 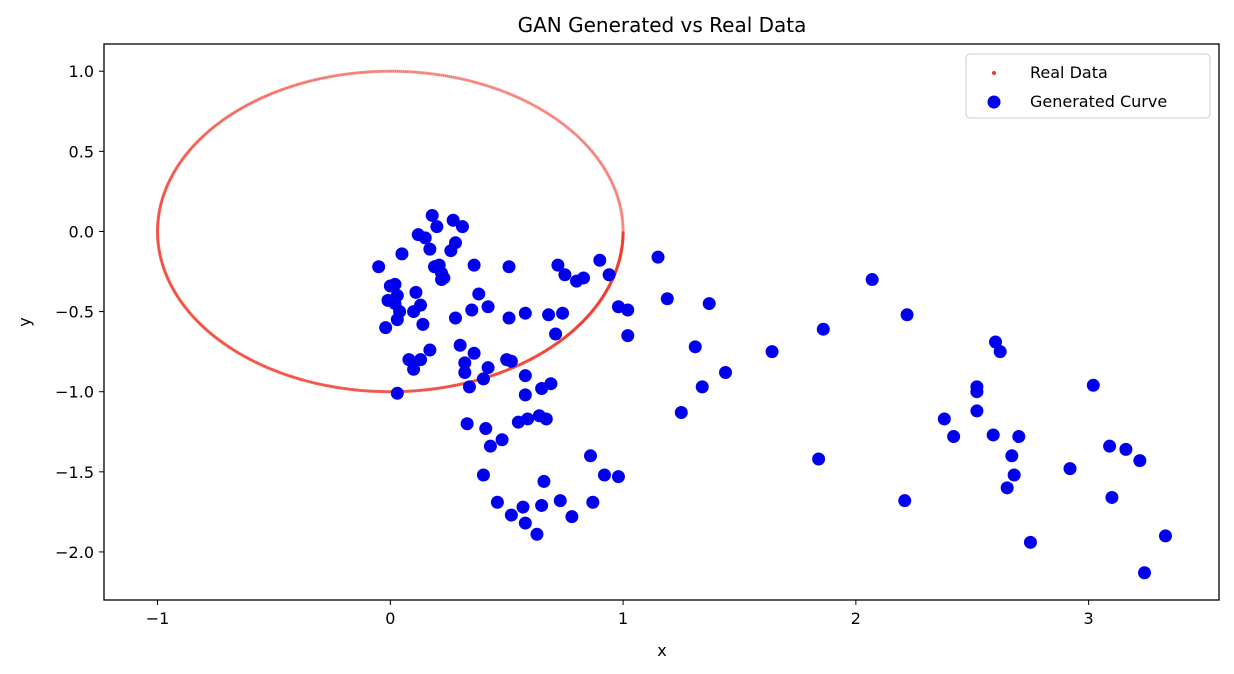 I want to click on y-tick-label: −1.5, so click(x=74, y=472).